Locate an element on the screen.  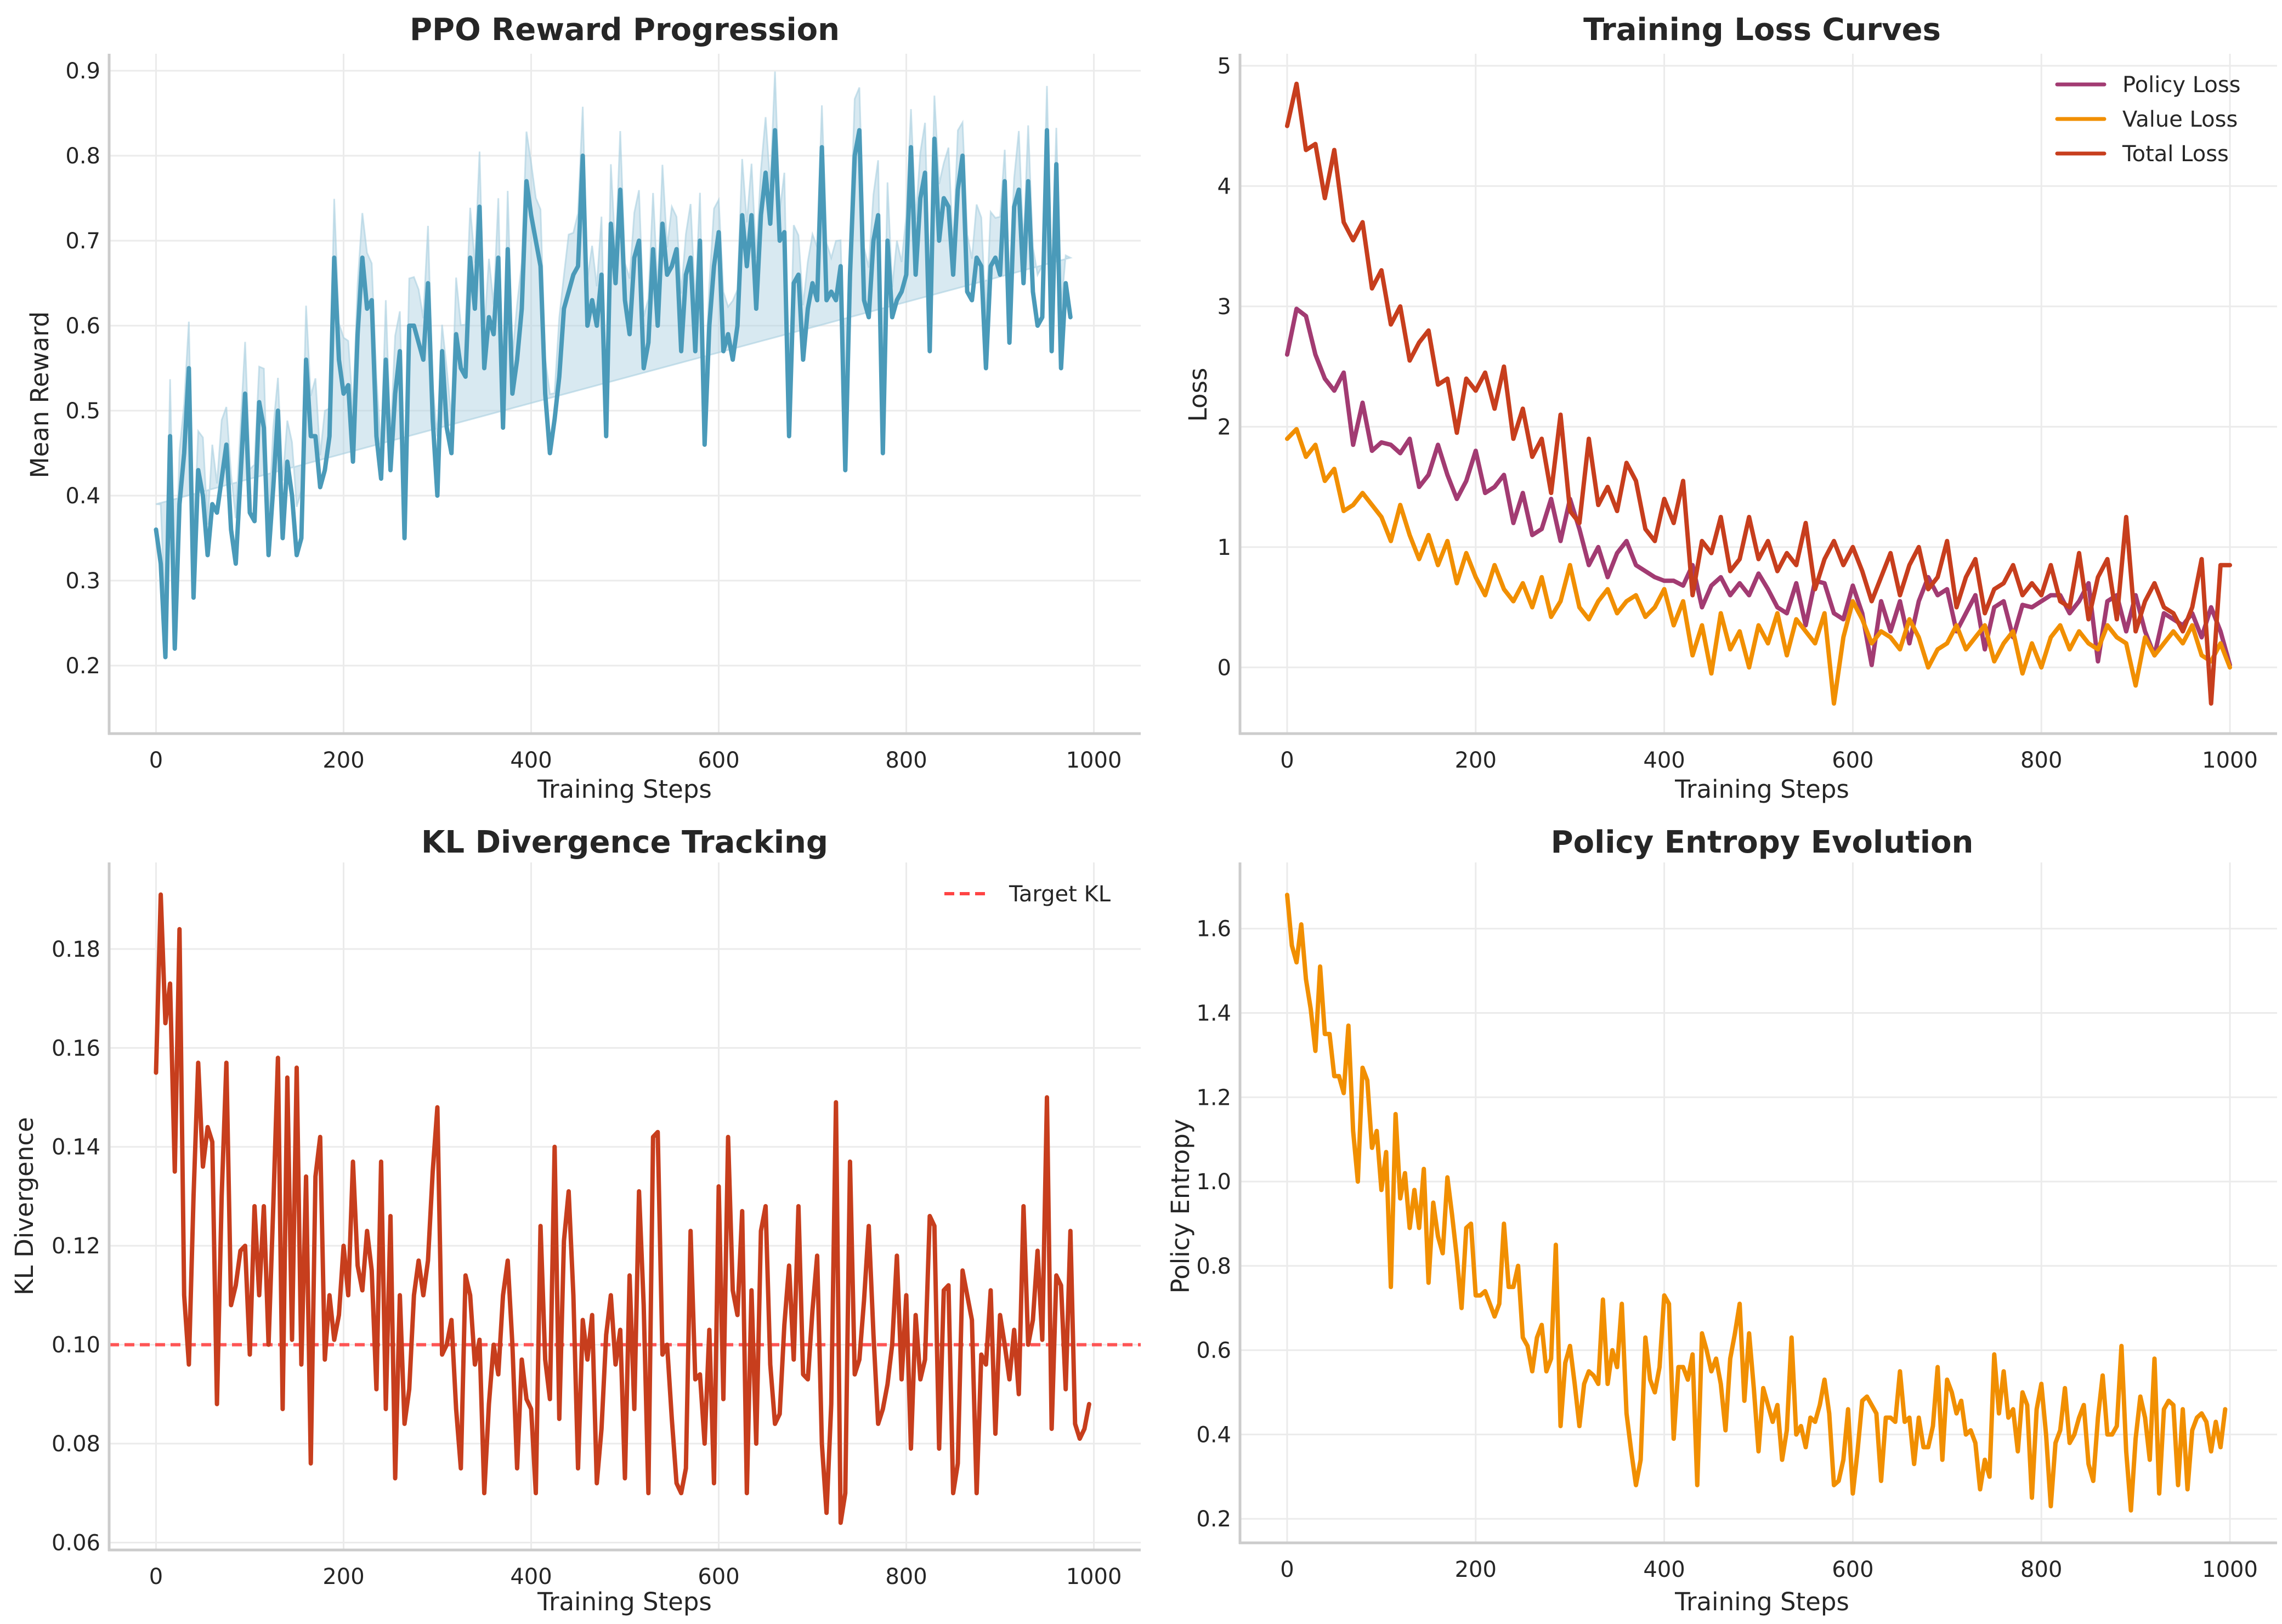
kl-x-ticks: 0 200 400 600 800 1000 is located at coordinates (635, 1576).